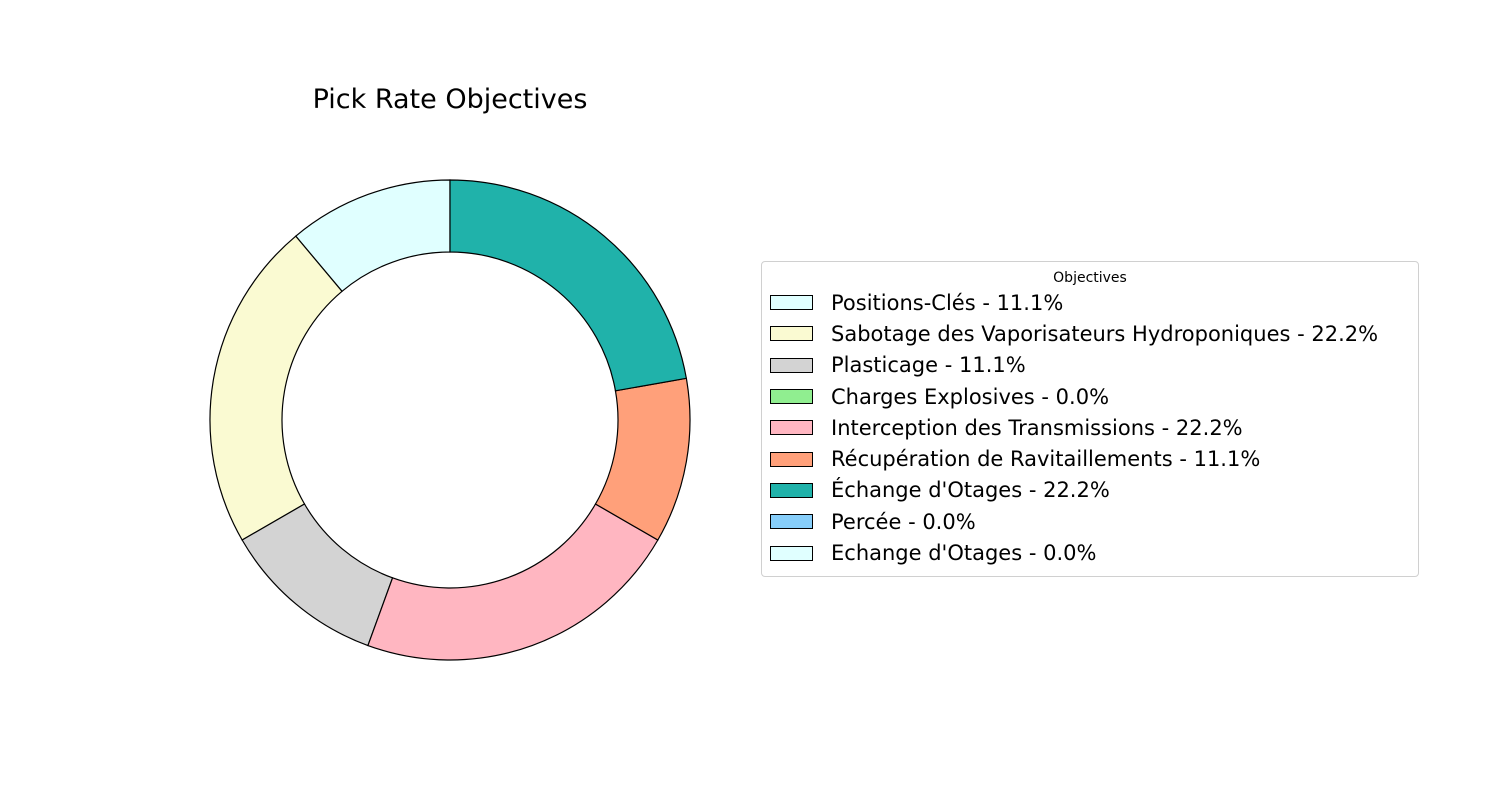 This screenshot has height=800, width=1500. Describe the element at coordinates (1090, 278) in the screenshot. I see `legend-title: Objectives` at that location.